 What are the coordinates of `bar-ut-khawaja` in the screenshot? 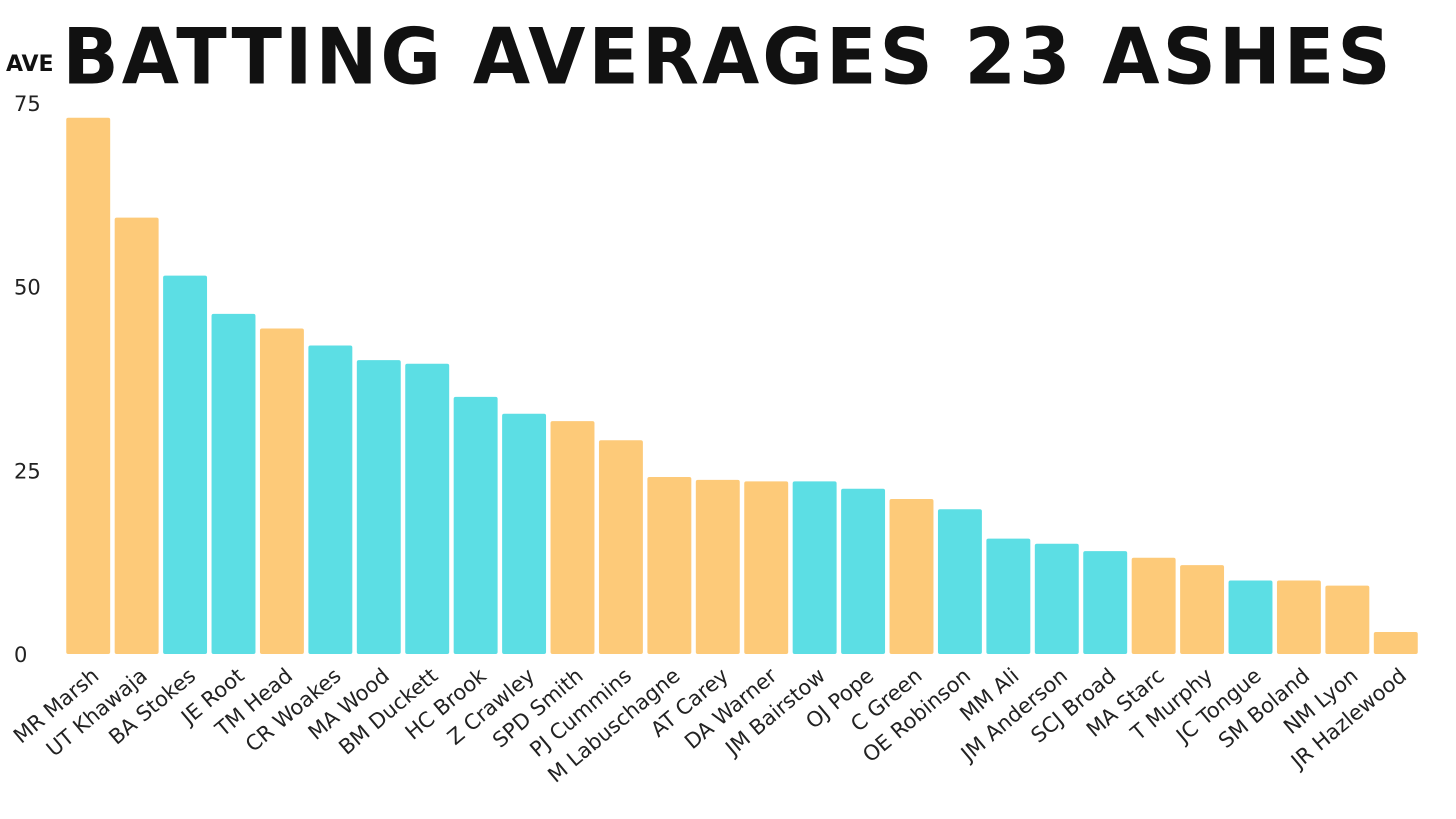 It's located at (136, 436).